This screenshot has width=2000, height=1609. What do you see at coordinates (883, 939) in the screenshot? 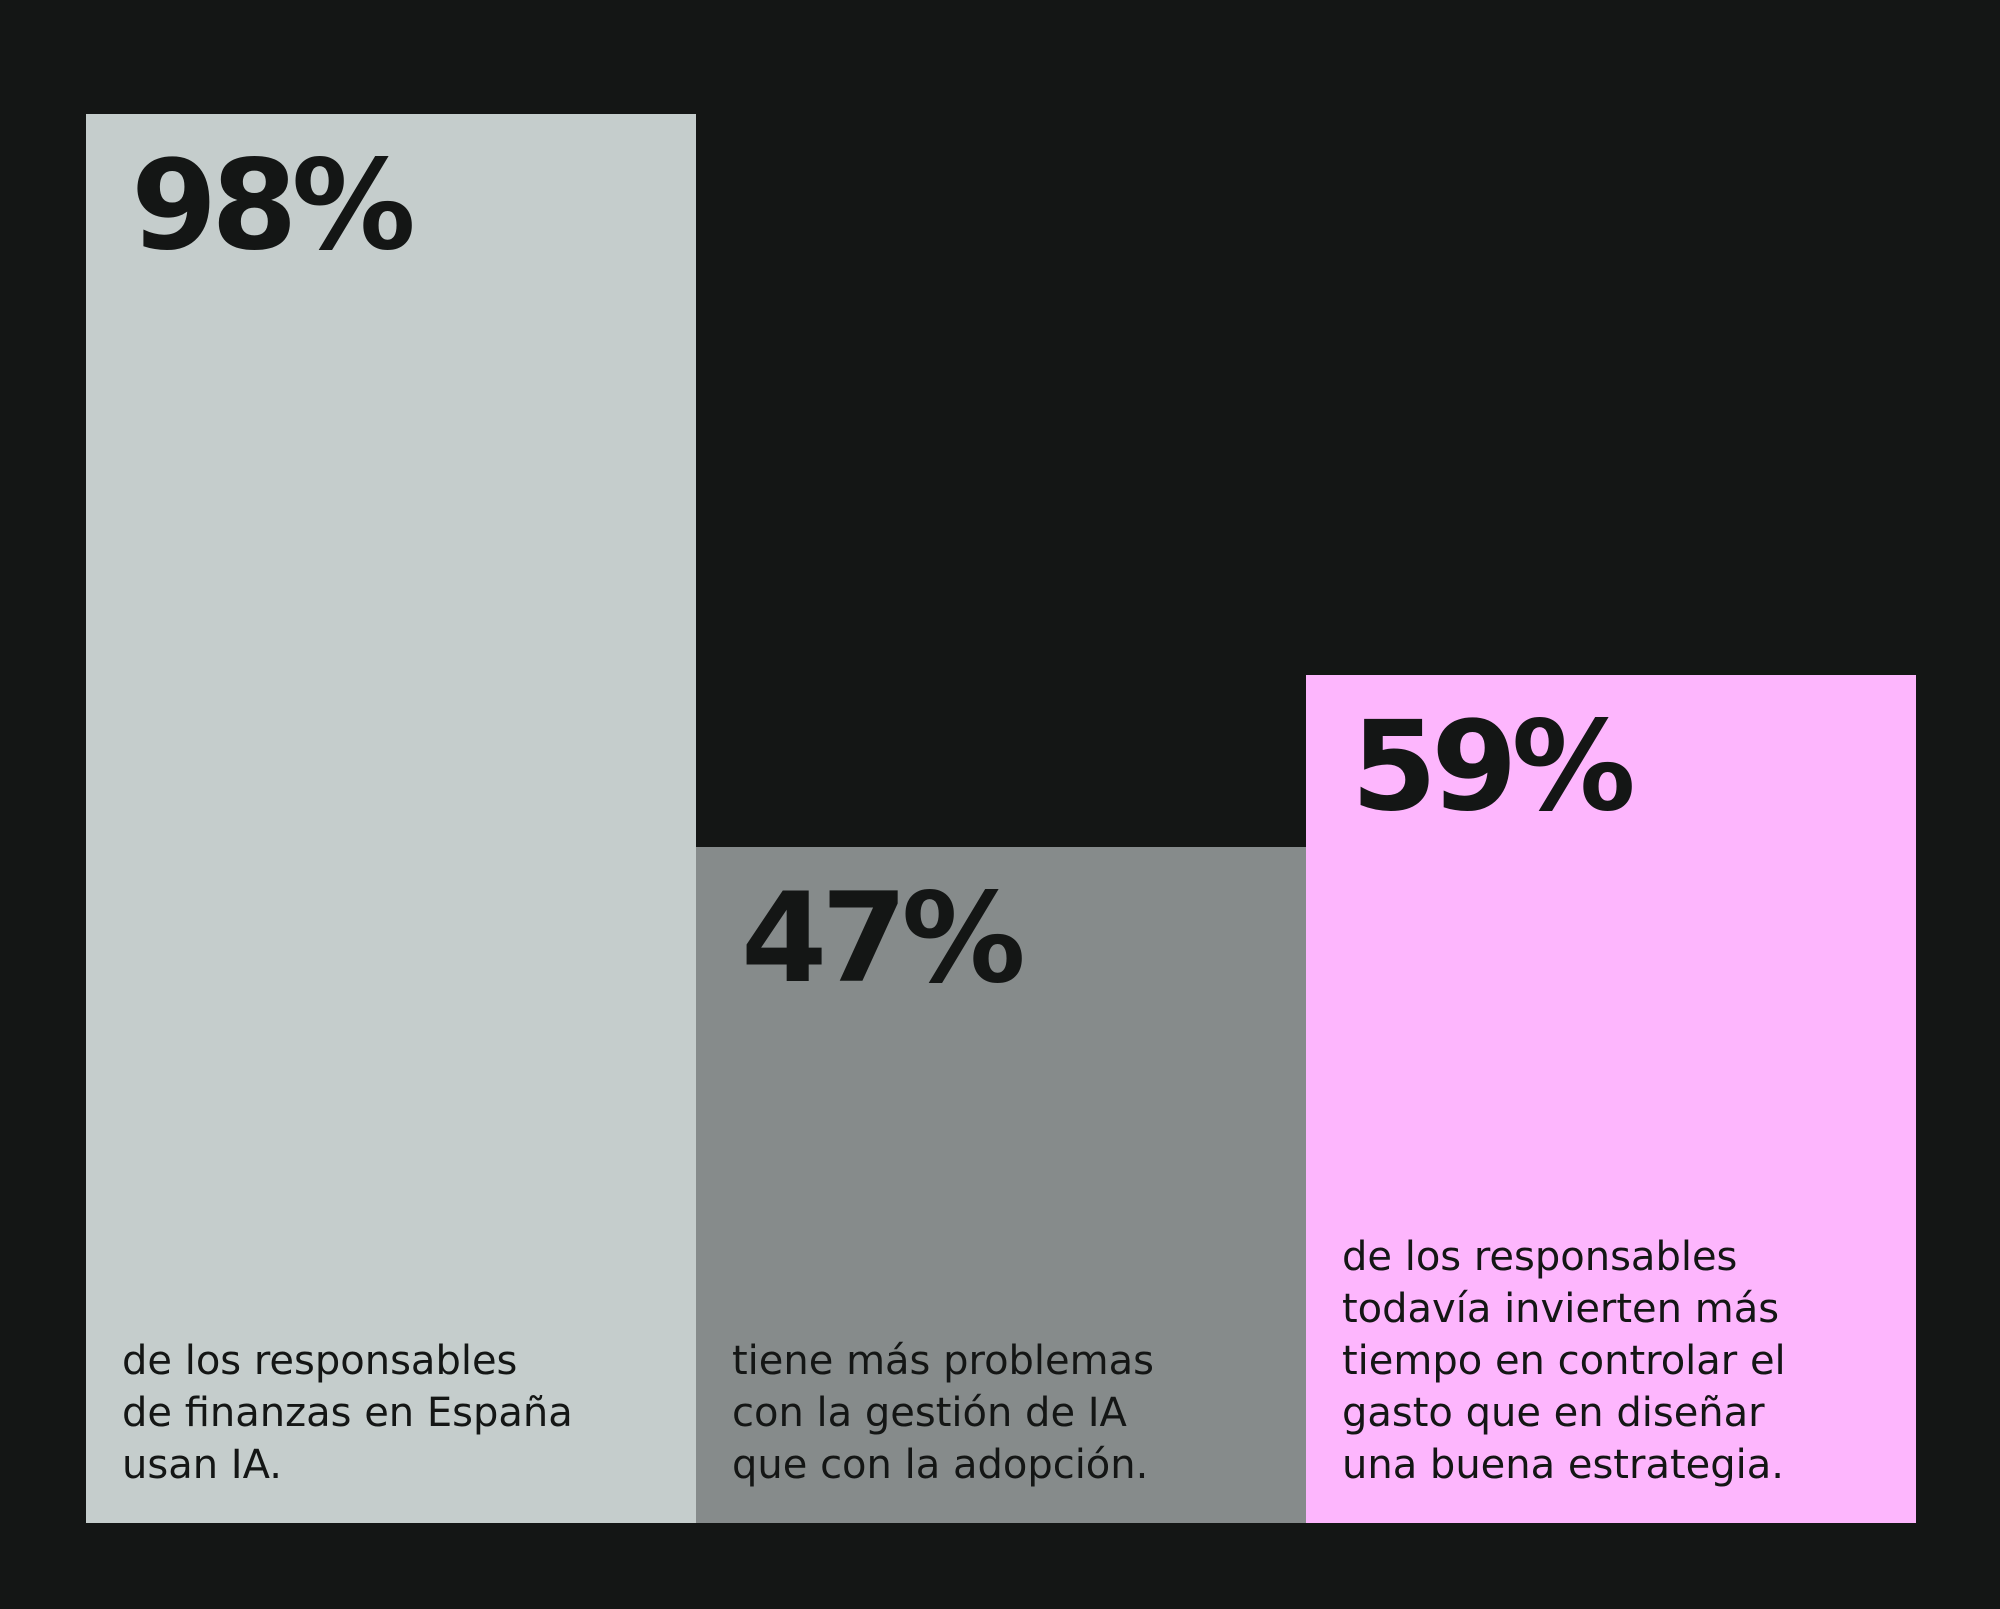
I see `bar-value-label: 47%` at bounding box center [883, 939].